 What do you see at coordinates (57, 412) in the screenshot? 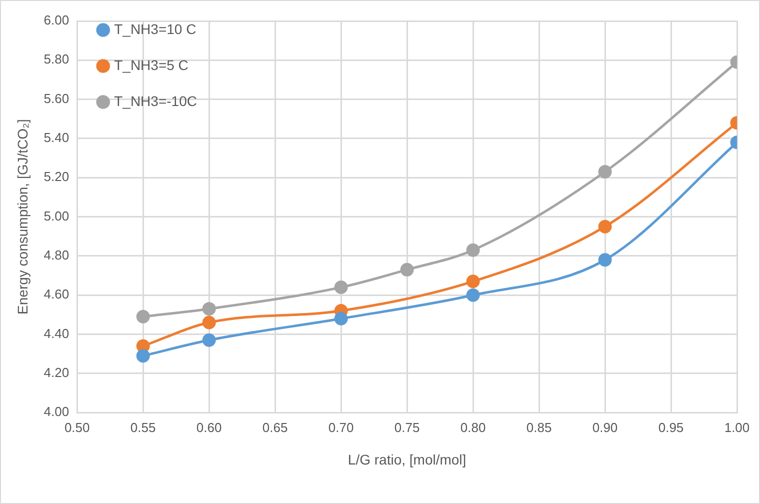
I see `y-tick-label: 4.00` at bounding box center [57, 412].